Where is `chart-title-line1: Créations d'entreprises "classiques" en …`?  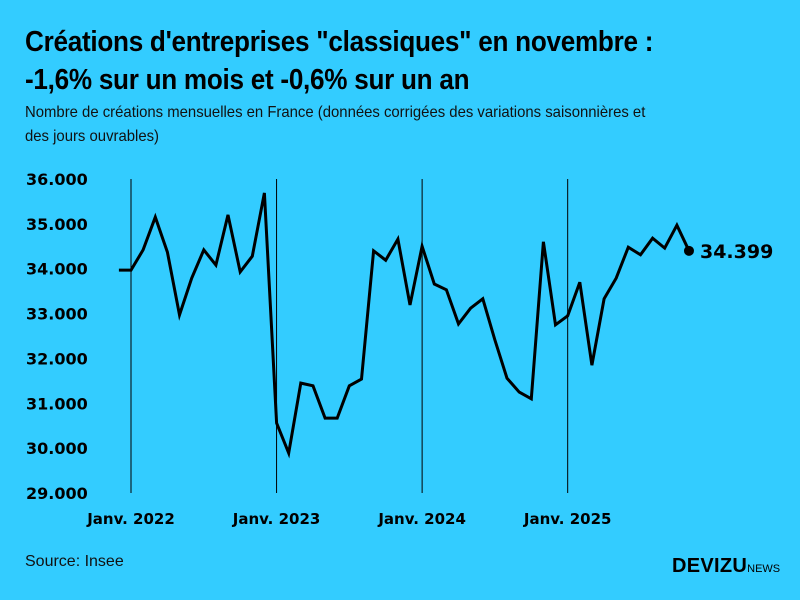
chart-title-line1: Créations d'entreprises "classiques" en … is located at coordinates (339, 42).